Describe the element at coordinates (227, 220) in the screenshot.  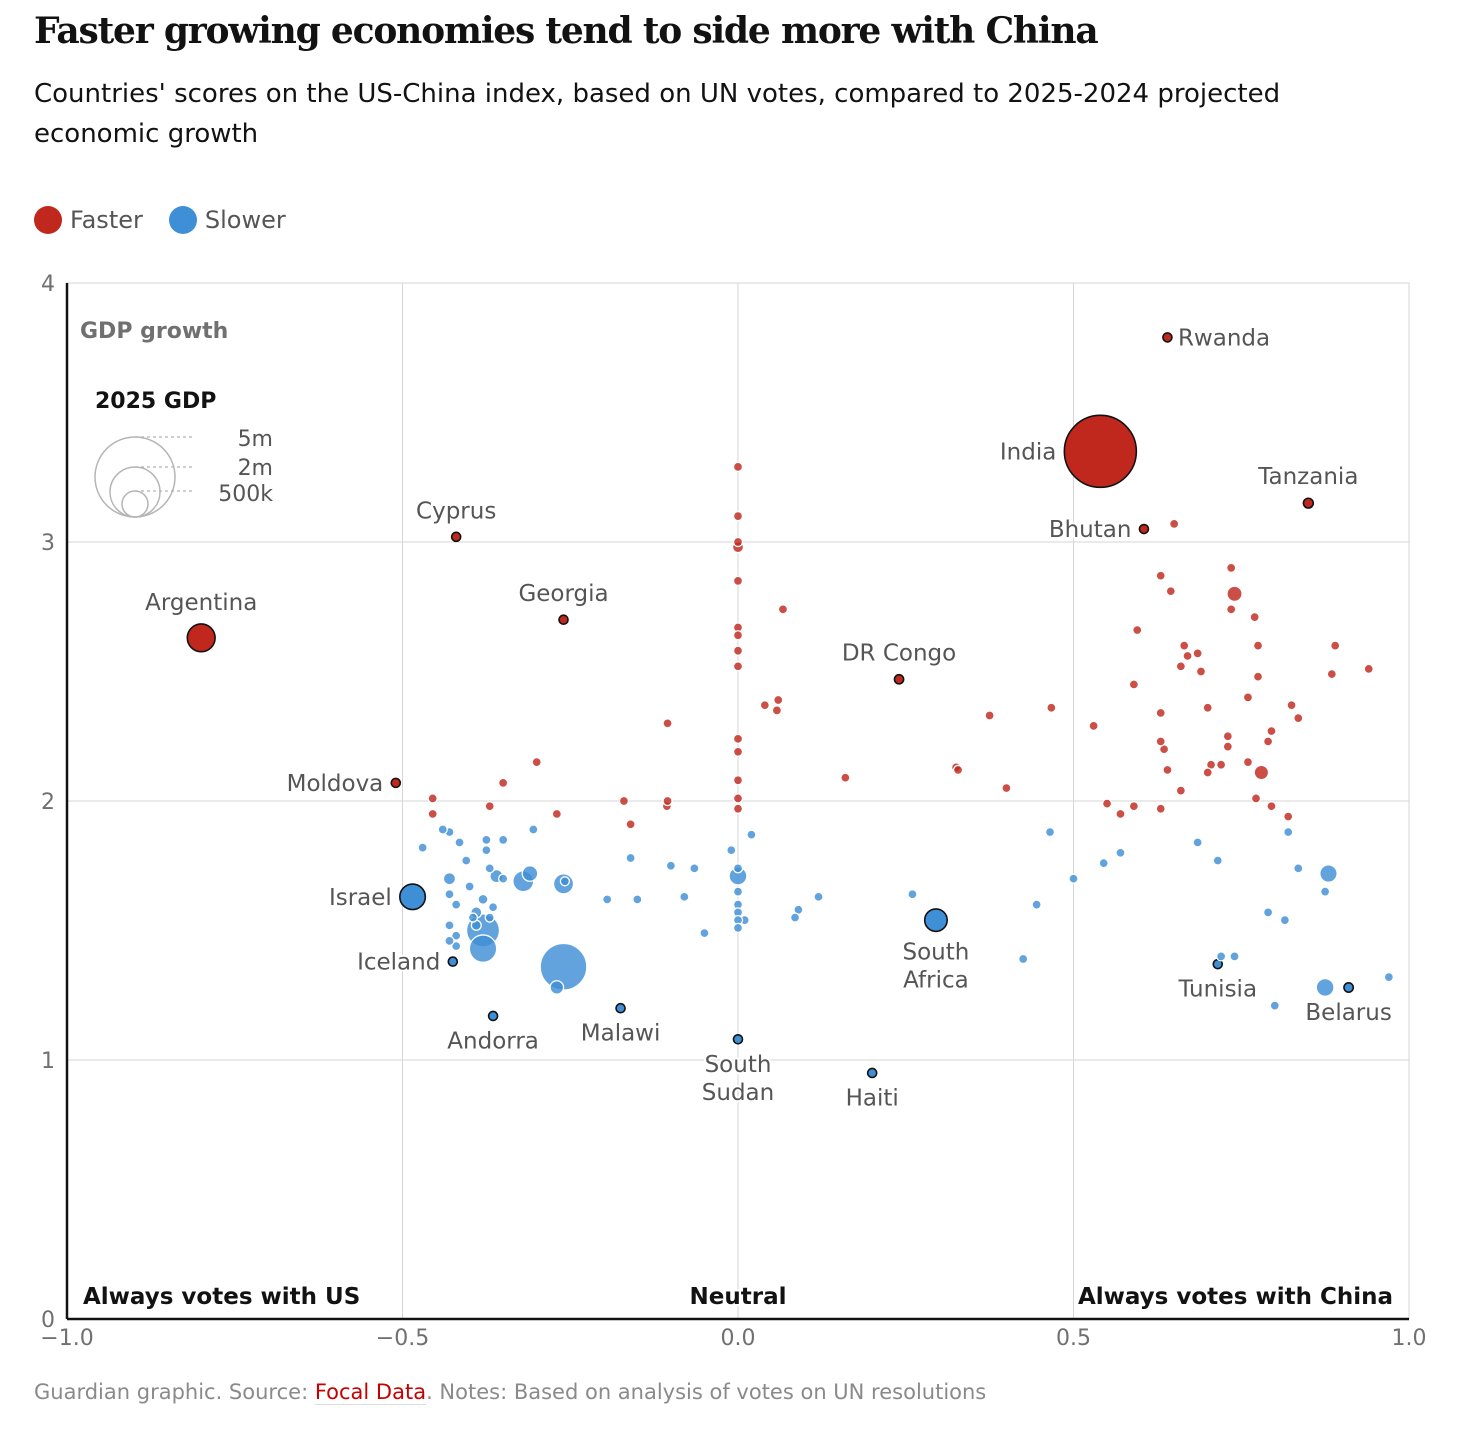
I see `legend-item-slower: Slower` at that location.